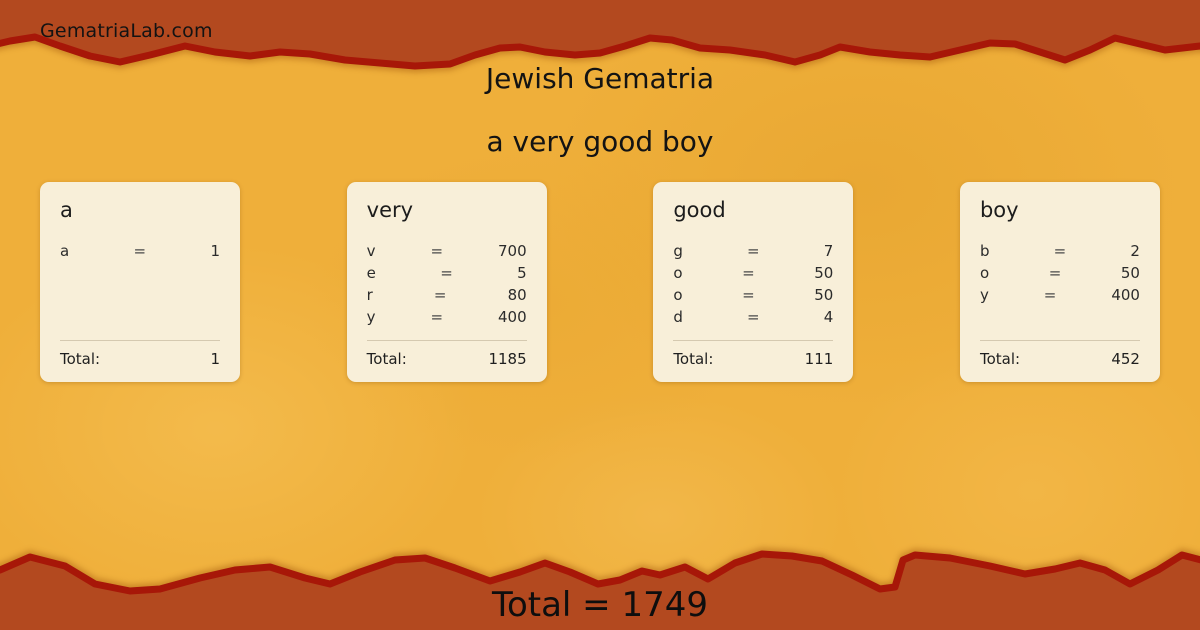 The width and height of the screenshot is (1200, 630). Describe the element at coordinates (828, 251) in the screenshot. I see `letter-value: 7` at that location.